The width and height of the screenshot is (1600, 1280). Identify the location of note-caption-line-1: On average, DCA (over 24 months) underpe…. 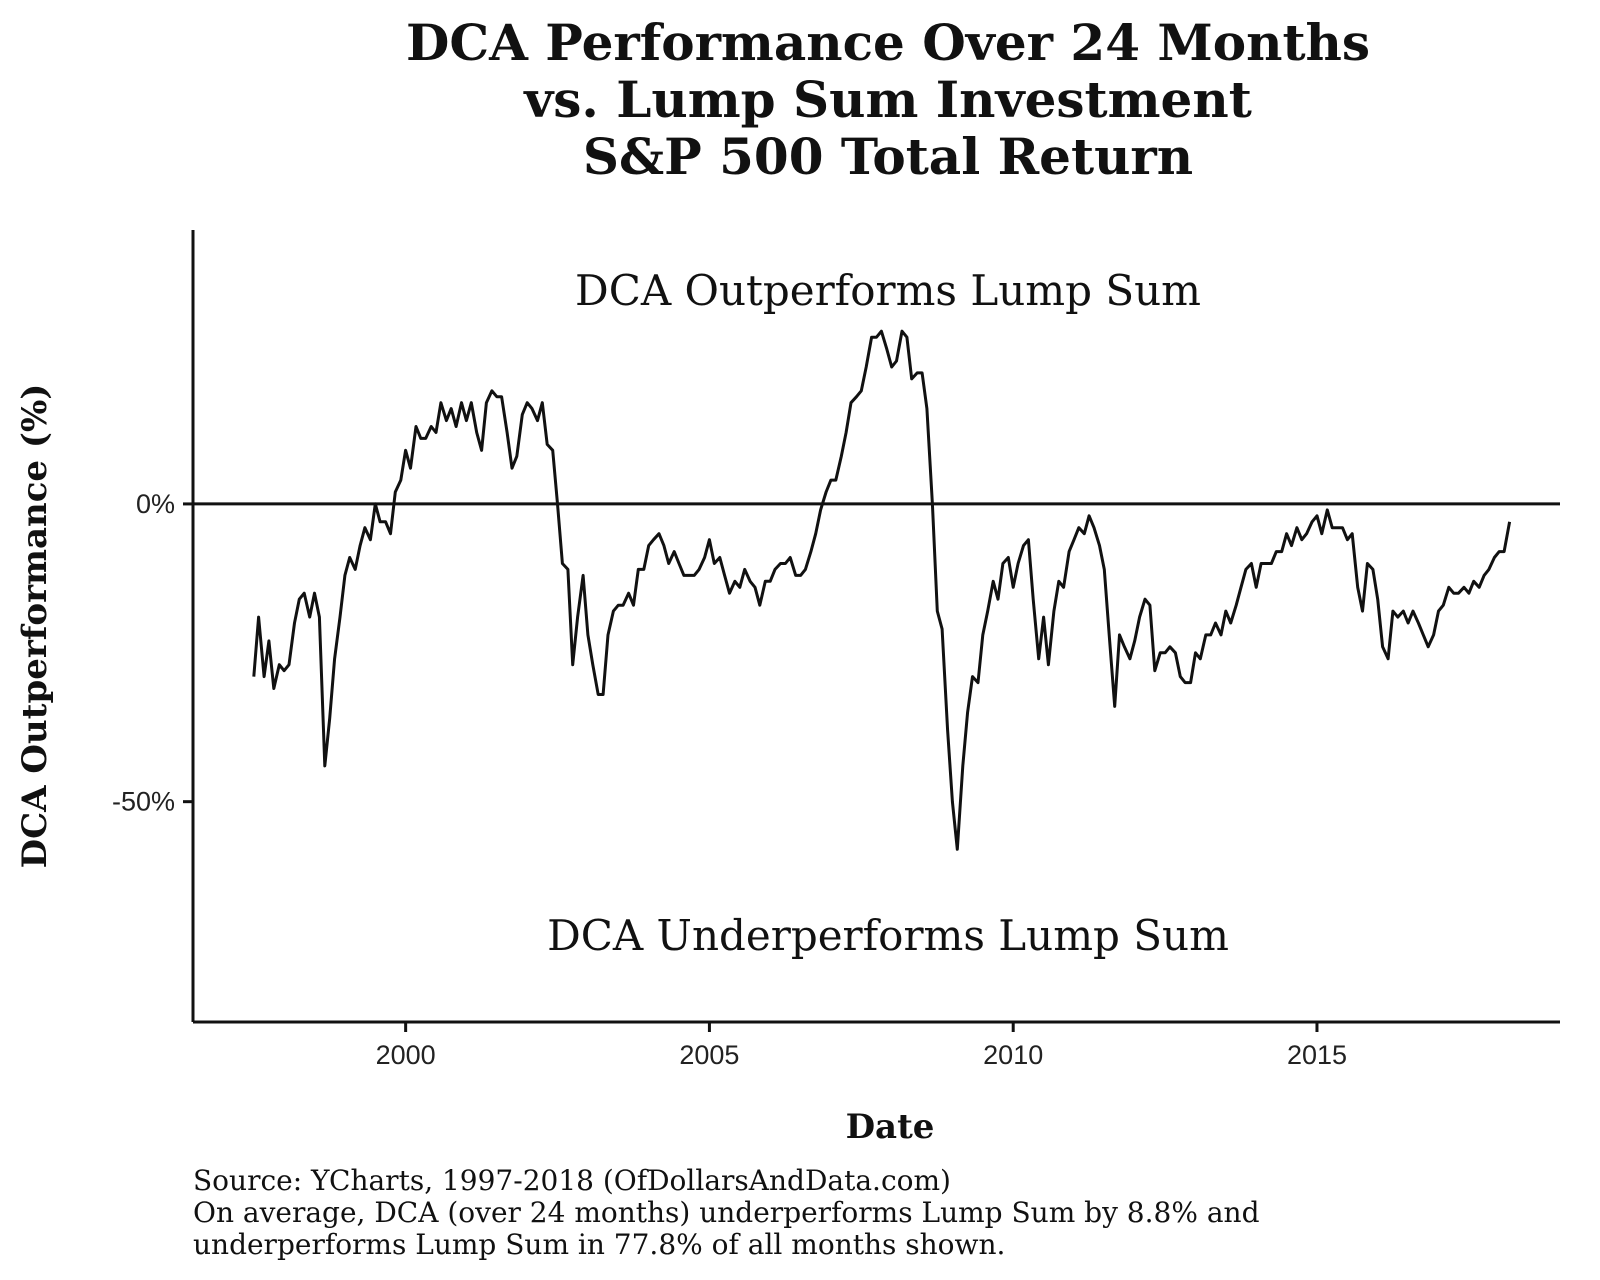
(726, 1212).